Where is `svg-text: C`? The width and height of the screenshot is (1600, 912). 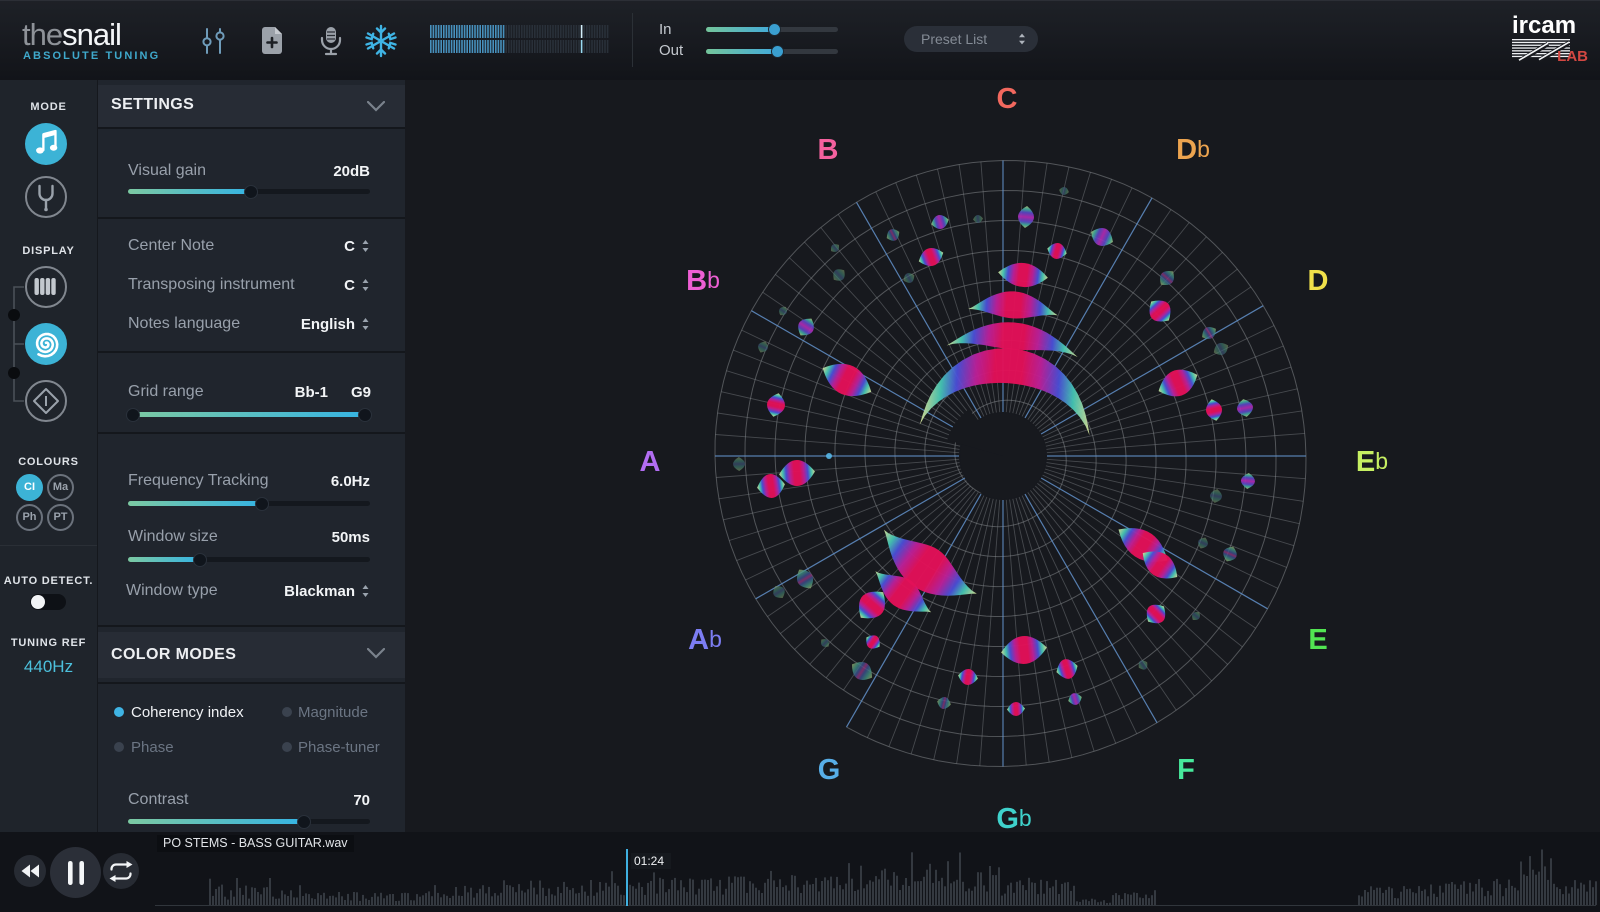
svg-text: C is located at coordinates (1007, 99).